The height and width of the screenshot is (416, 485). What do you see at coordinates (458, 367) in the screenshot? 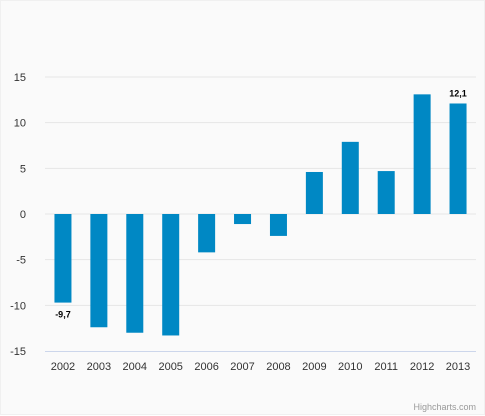
I see `x-tick-label: 2013` at bounding box center [458, 367].